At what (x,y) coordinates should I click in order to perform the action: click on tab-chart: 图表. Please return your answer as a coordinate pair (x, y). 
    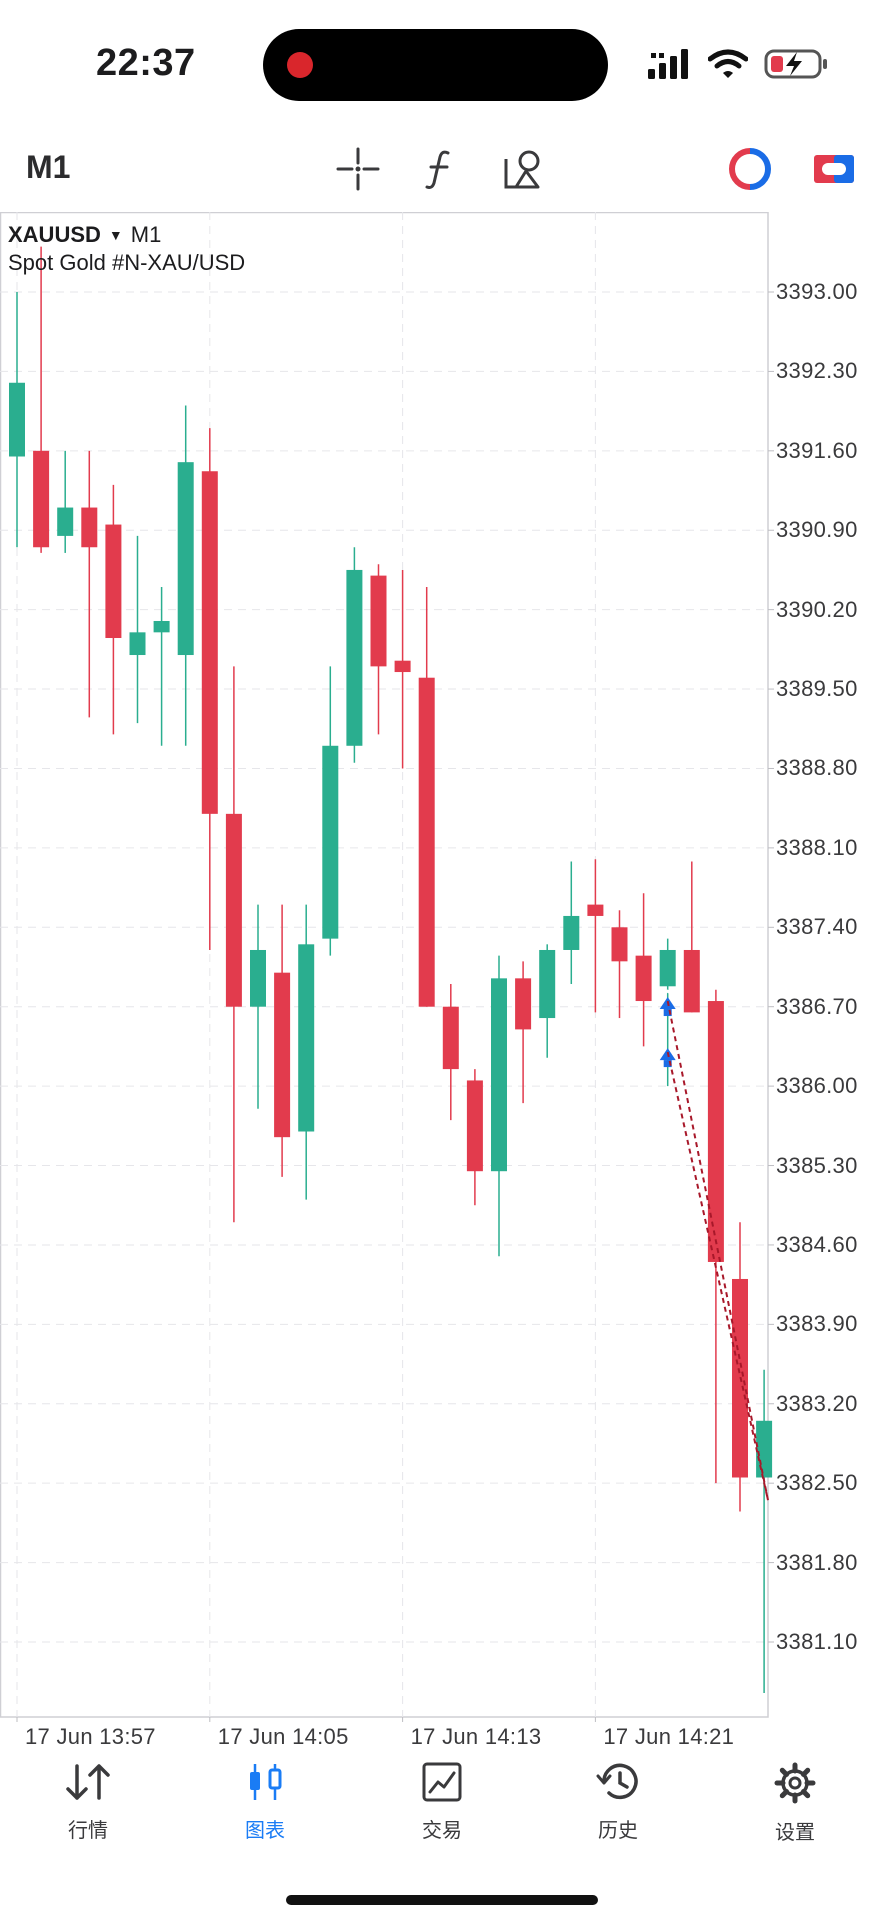
    Looking at the image, I should click on (265, 1802).